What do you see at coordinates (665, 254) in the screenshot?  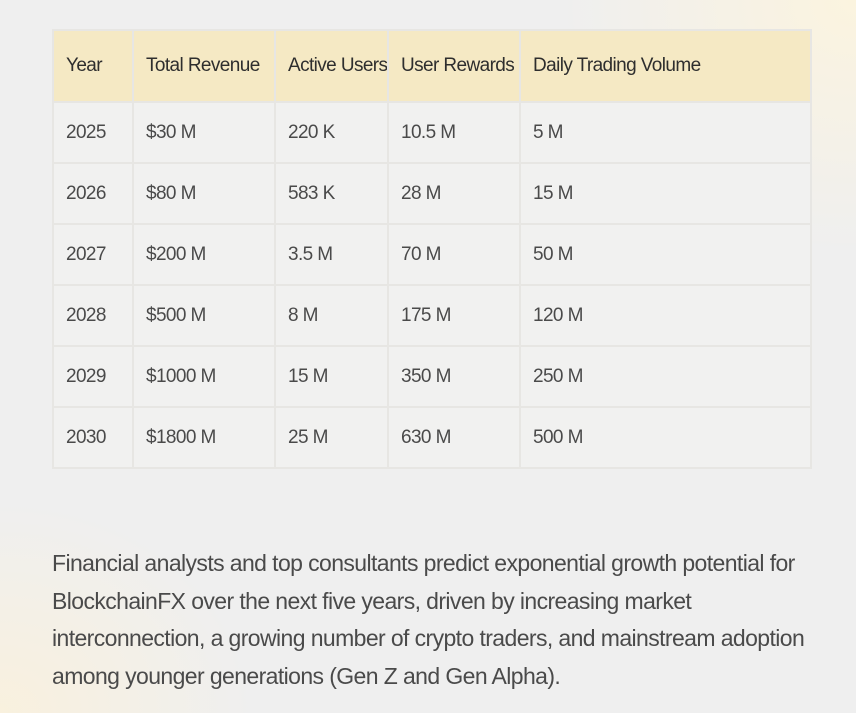 I see `cell-daily-trading-volume: 50 M` at bounding box center [665, 254].